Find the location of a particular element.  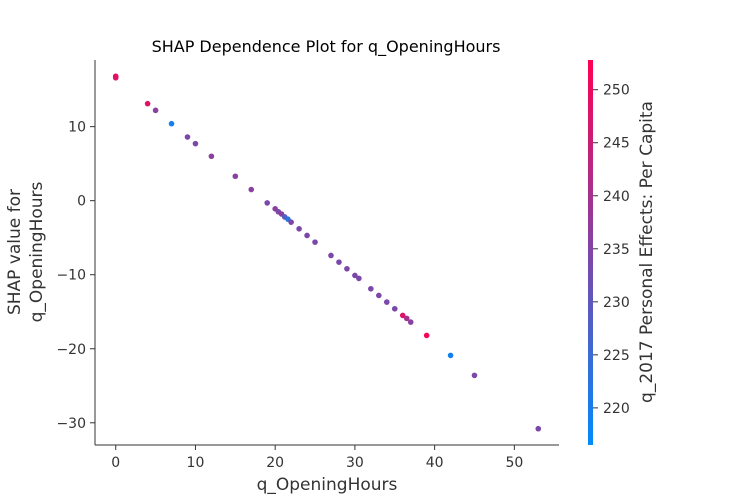

colorbar is located at coordinates (590, 252).